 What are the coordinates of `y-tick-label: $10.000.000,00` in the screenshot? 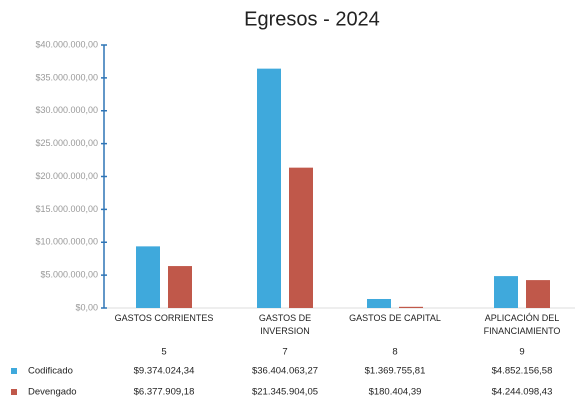 It's located at (66, 242).